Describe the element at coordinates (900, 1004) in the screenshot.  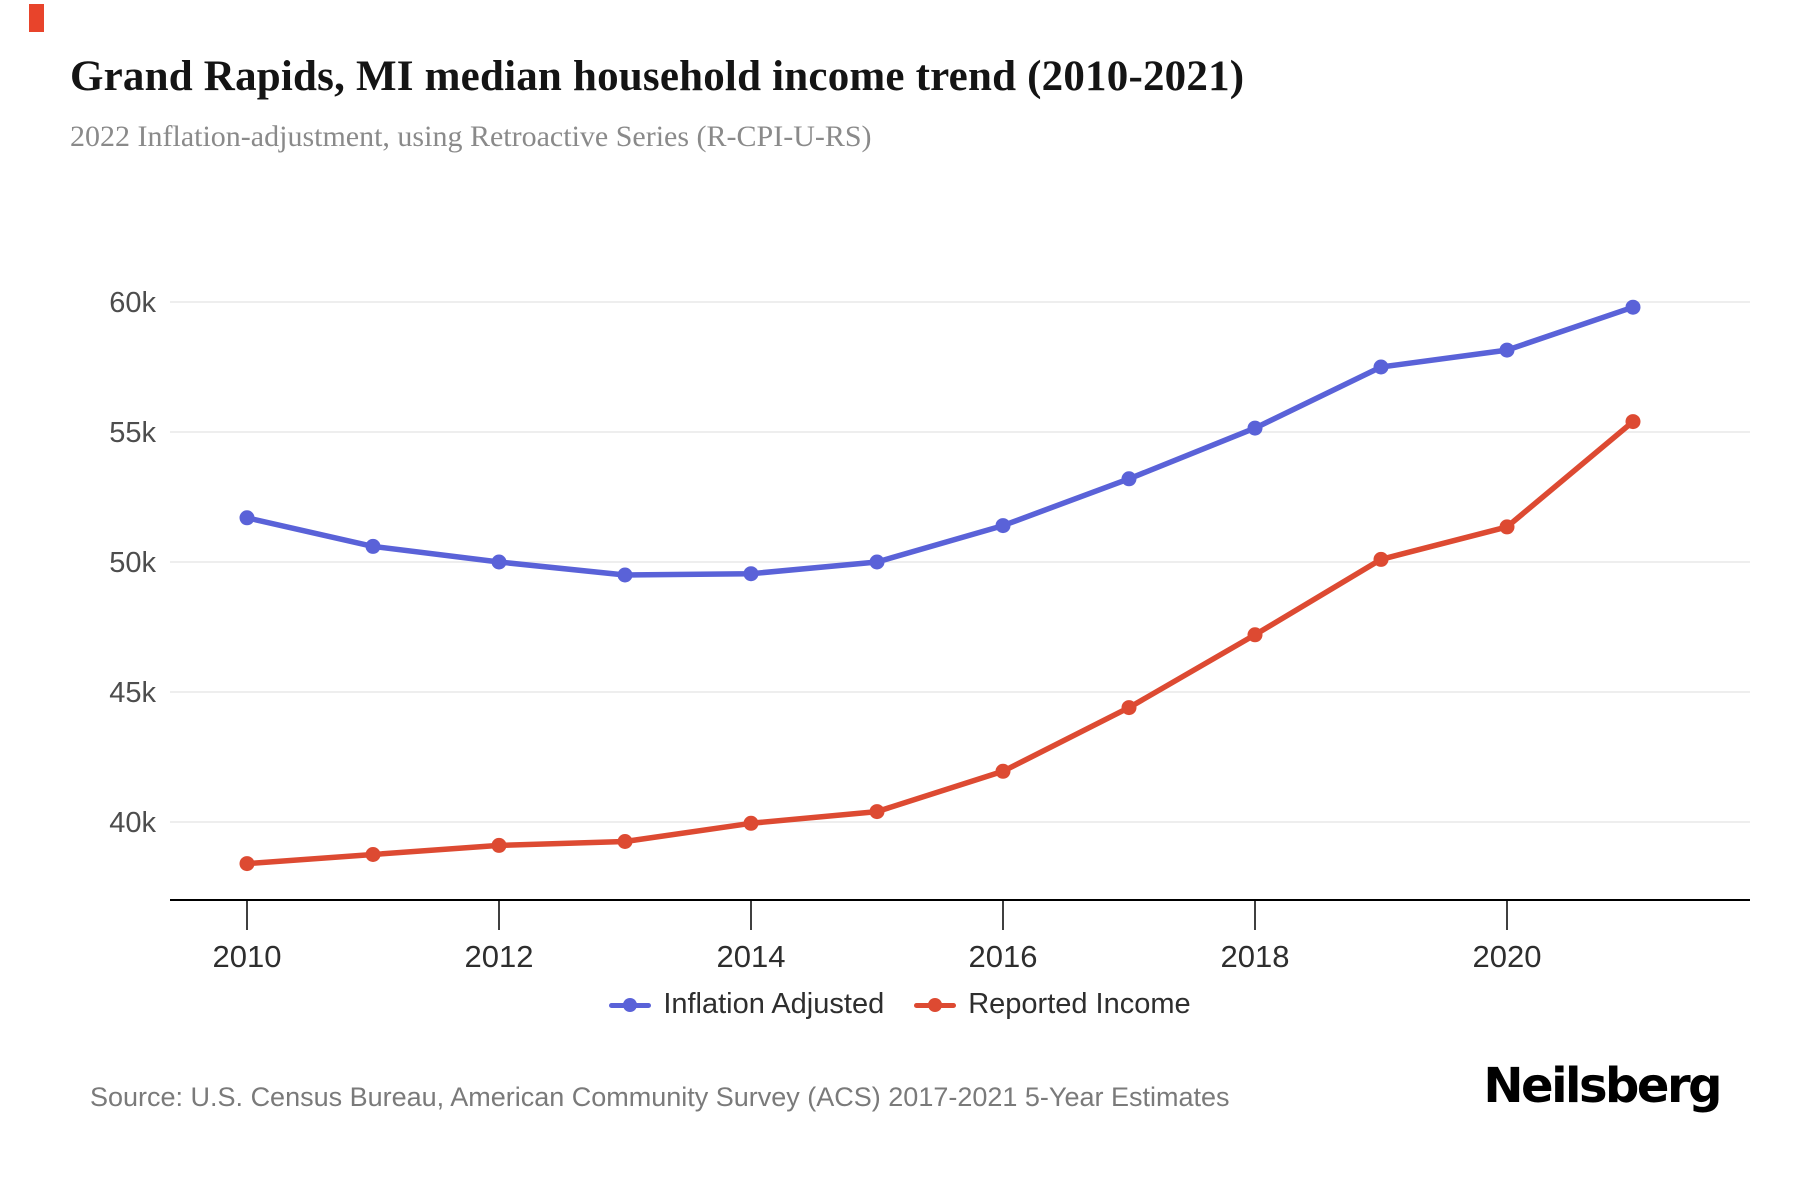
I see `chart-legend: Inflation Adjusted Reported Income` at that location.